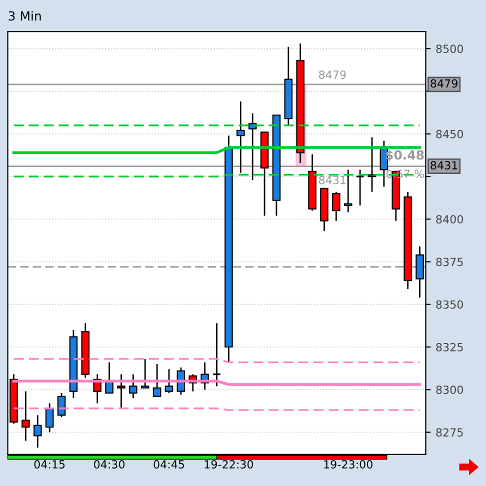 The height and width of the screenshot is (486, 486). Describe the element at coordinates (449, 49) in the screenshot. I see `y-tick-label: 8500` at that location.